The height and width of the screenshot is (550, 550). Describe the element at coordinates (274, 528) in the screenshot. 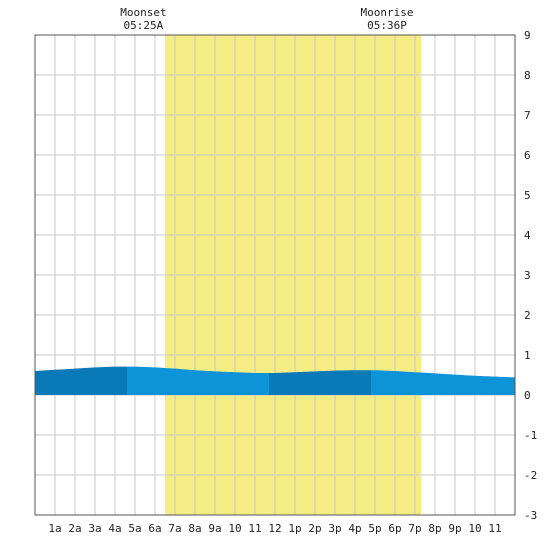

I see `x-tick-label: 12` at that location.